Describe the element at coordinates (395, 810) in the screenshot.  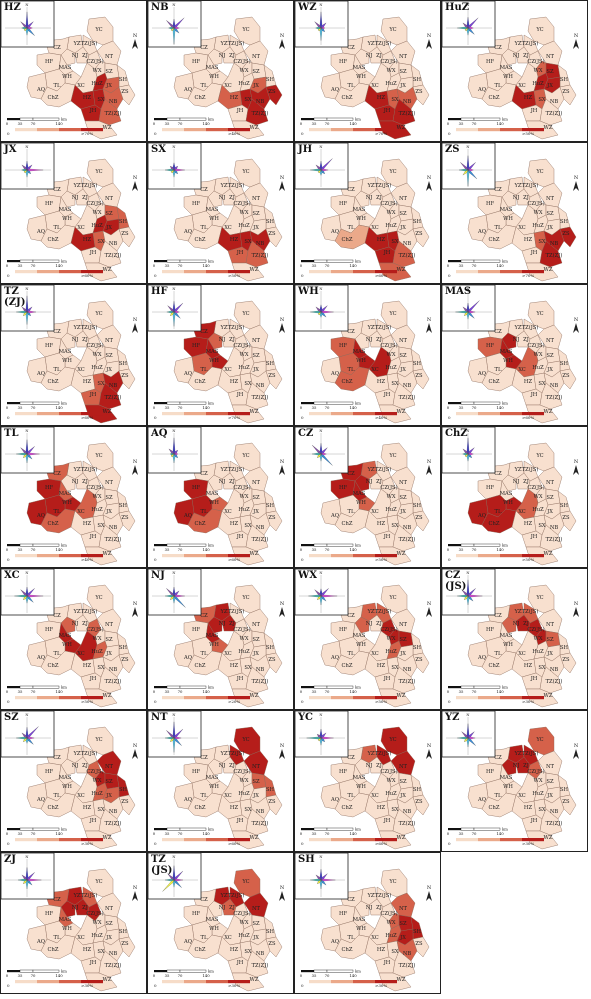
I see `city-label-sx: SX` at that location.